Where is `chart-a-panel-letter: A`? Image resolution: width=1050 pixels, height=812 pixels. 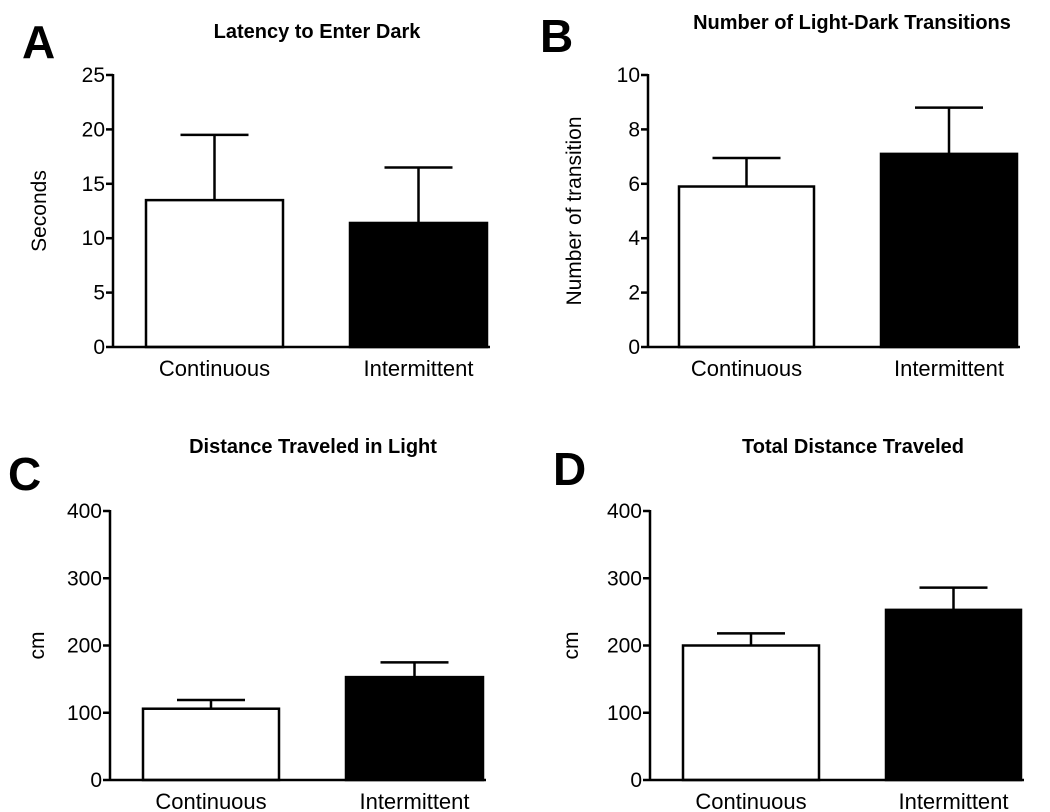 chart-a-panel-letter: A is located at coordinates (38, 42).